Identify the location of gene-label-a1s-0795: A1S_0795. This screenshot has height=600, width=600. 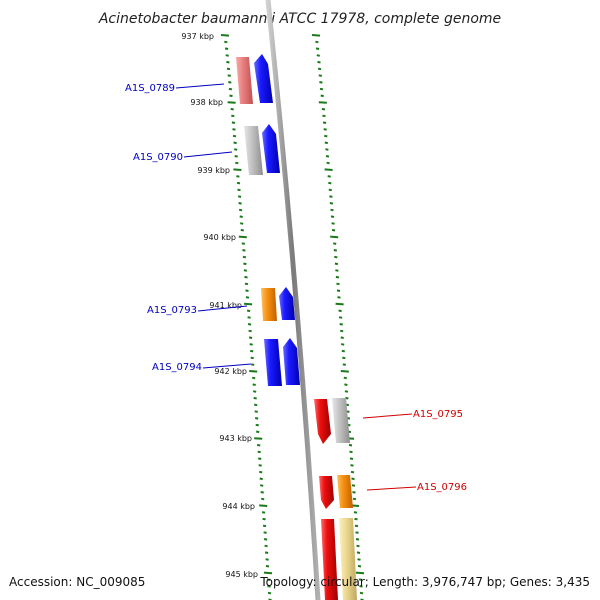
(438, 414).